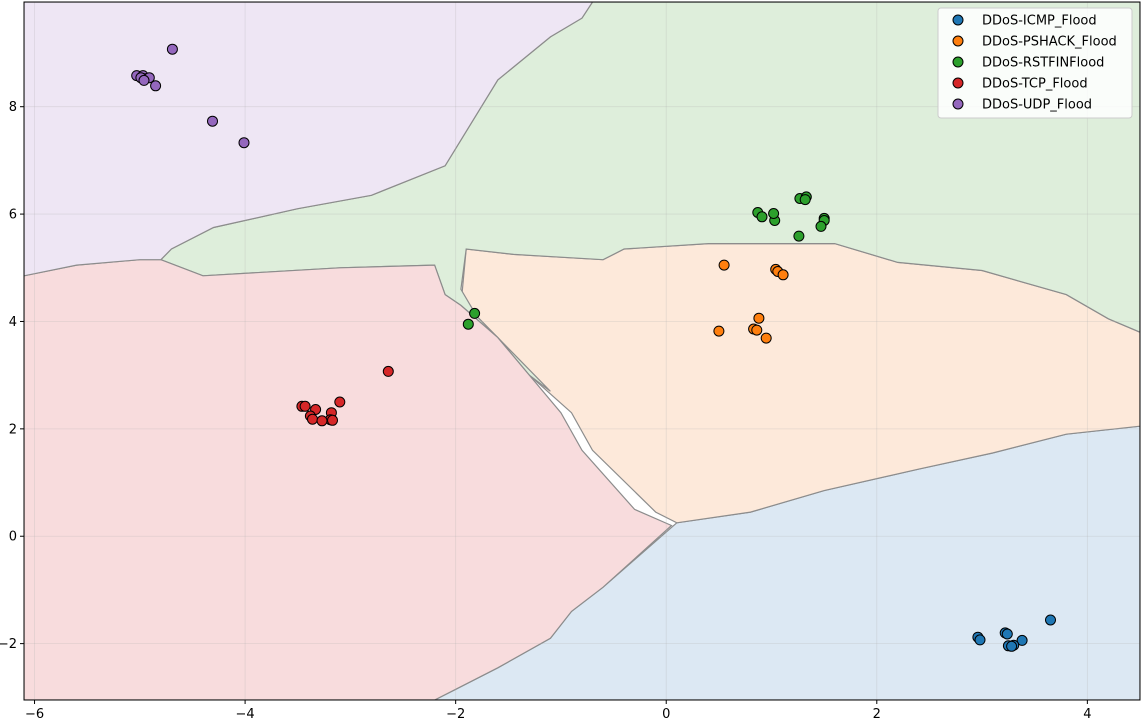 The height and width of the screenshot is (728, 1146). I want to click on legend-label: DDoS-TCP_Flood, so click(1035, 84).